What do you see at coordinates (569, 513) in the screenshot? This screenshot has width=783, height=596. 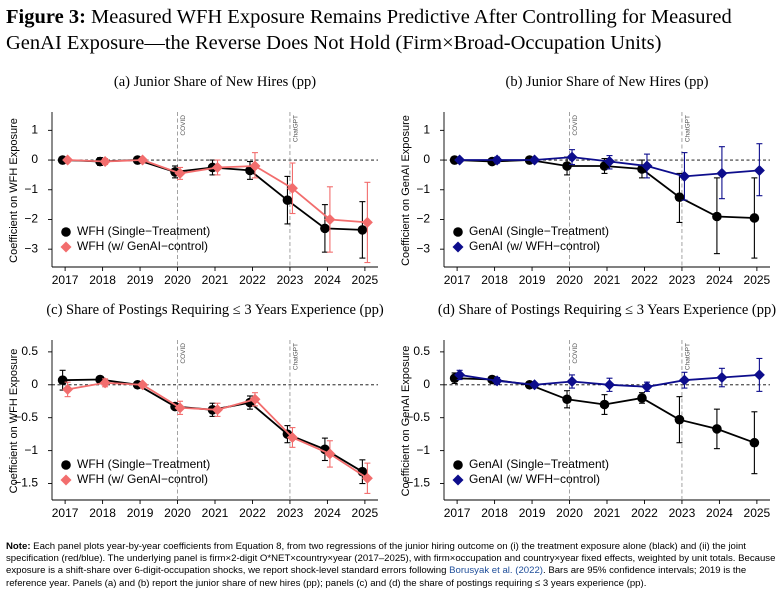 I see `panel-d-x-tick-label: 2020` at bounding box center [569, 513].